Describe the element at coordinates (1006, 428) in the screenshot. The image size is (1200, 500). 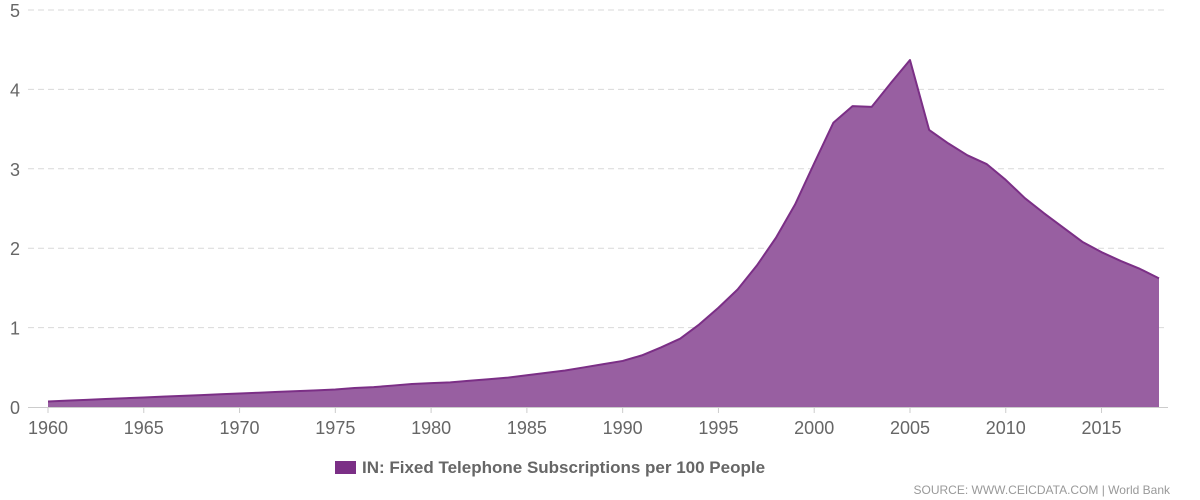
I see `x-tick-label: 2010` at that location.